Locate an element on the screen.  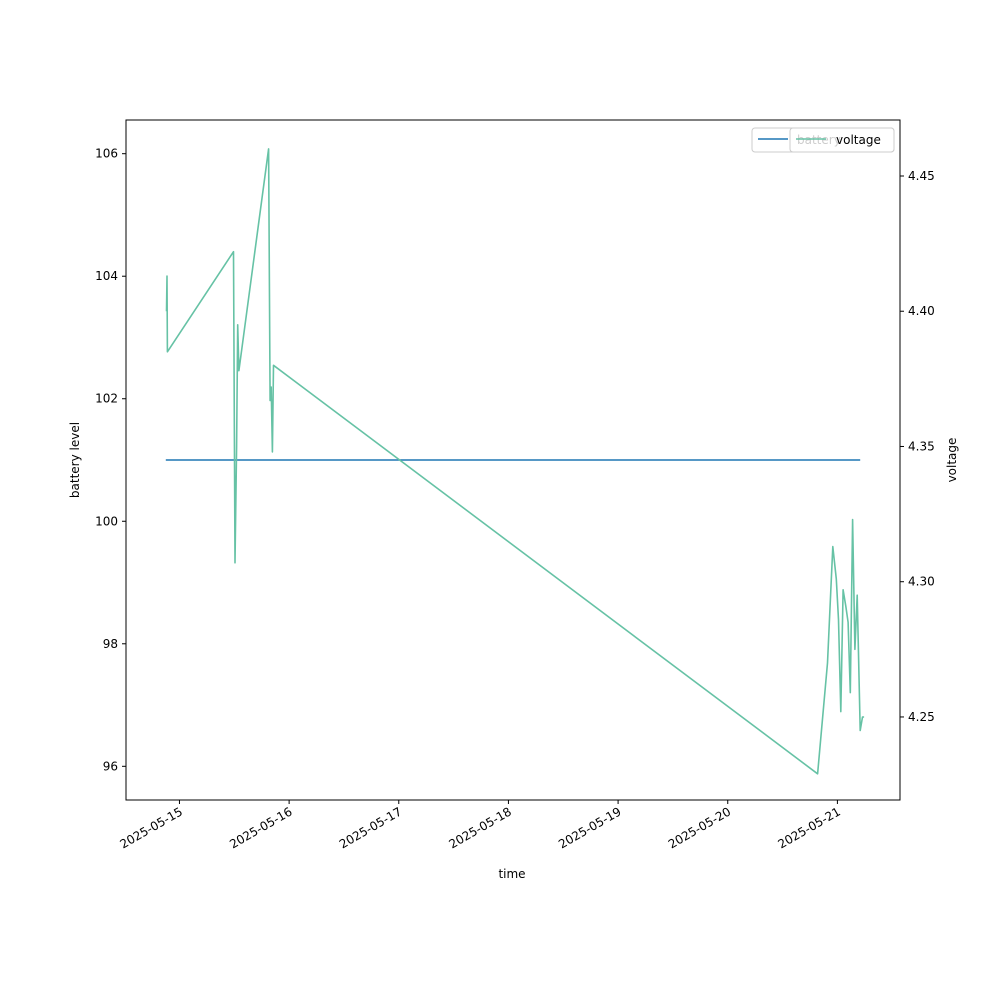
y-left-tick-label: 102 is located at coordinates (106, 399).